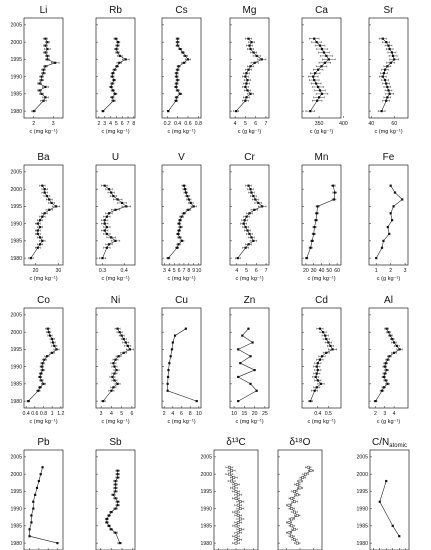 The width and height of the screenshot is (431, 550). What do you see at coordinates (371, 124) in the screenshot?
I see `x-tick-label: 40` at bounding box center [371, 124].